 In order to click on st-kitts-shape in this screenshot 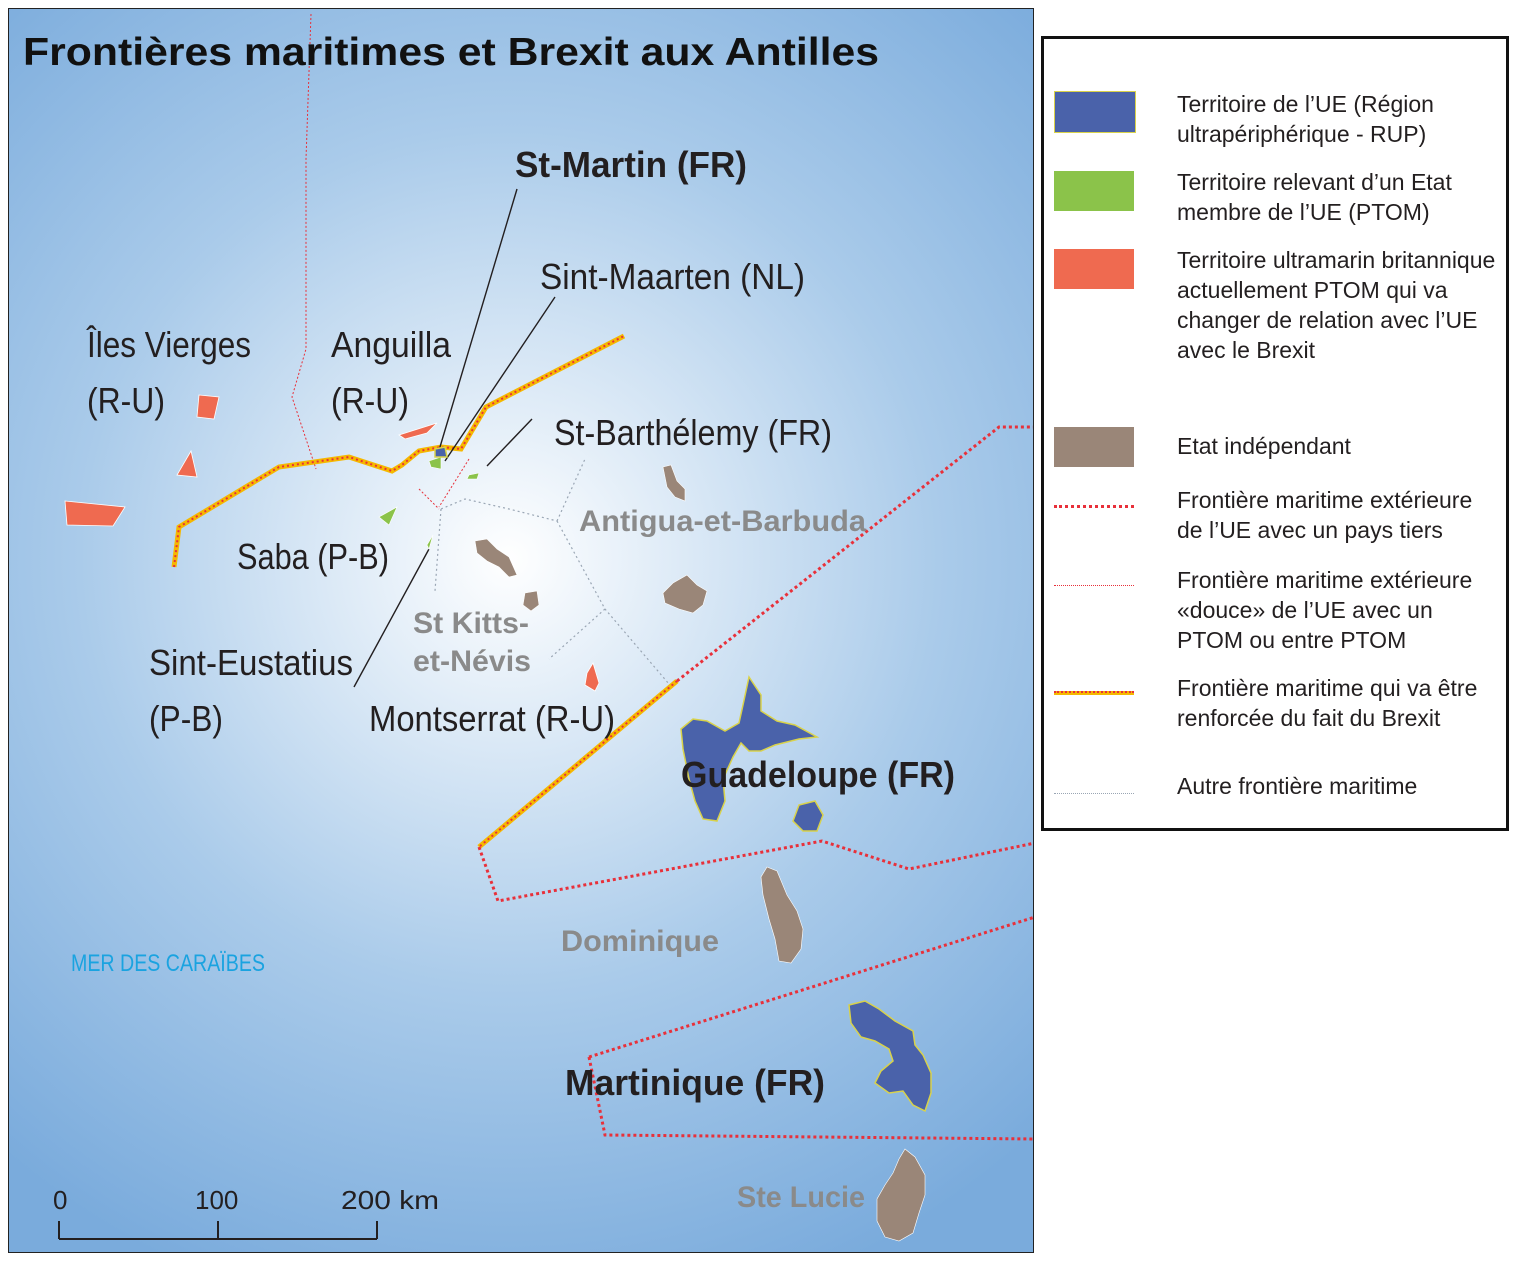, I will do `click(496, 558)`.